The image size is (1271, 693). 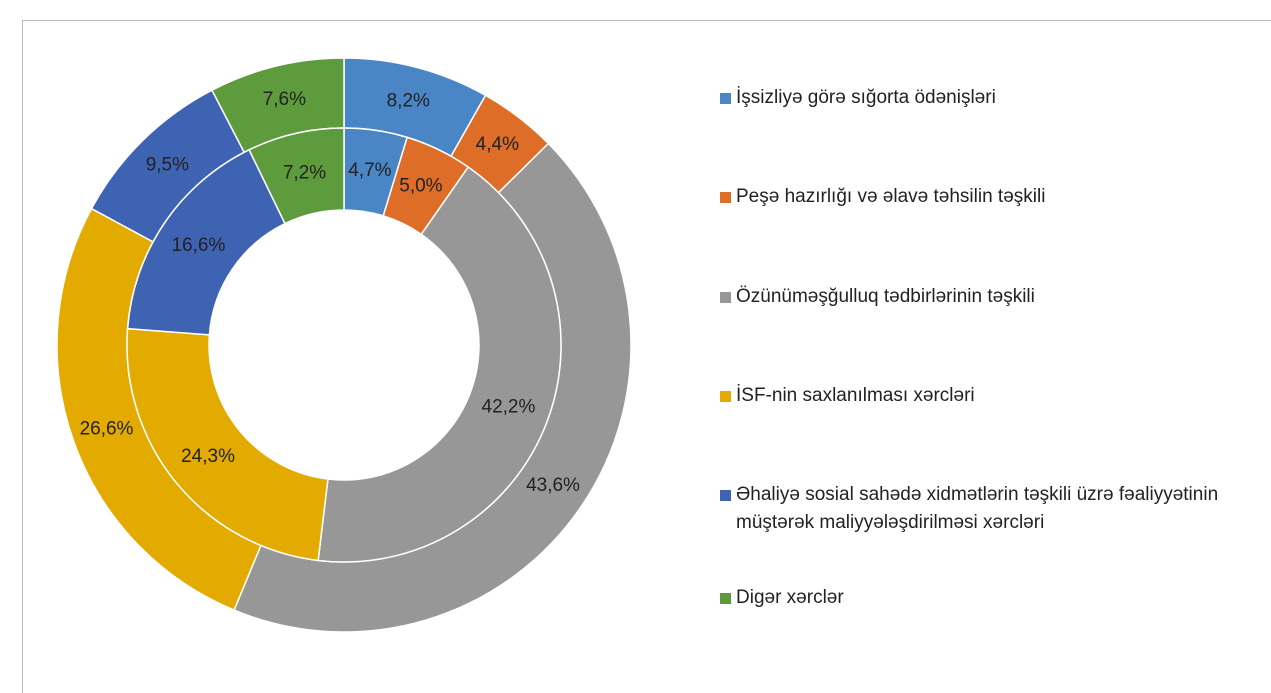 I want to click on data-label: 26,6%, so click(x=107, y=428).